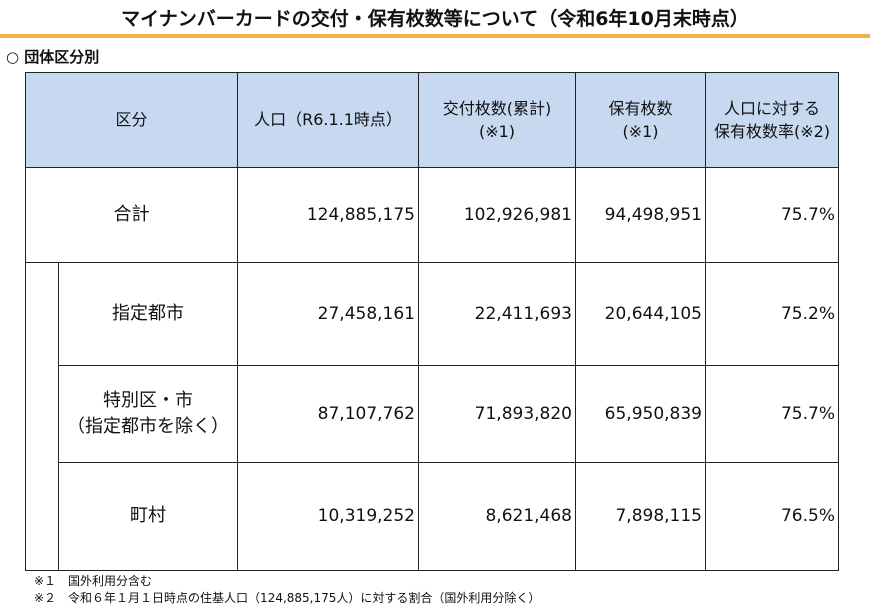 This screenshot has width=870, height=609. What do you see at coordinates (53, 57) in the screenshot?
I see `section-heading: ○ 団体区分別` at bounding box center [53, 57].